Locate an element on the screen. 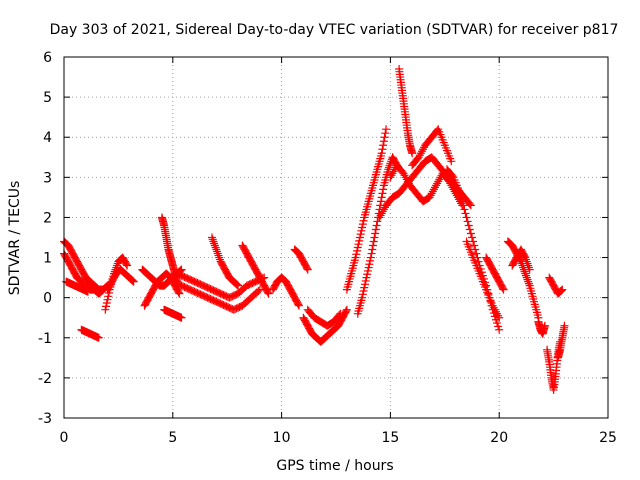  y-tick-label: 0 is located at coordinates (47, 299).